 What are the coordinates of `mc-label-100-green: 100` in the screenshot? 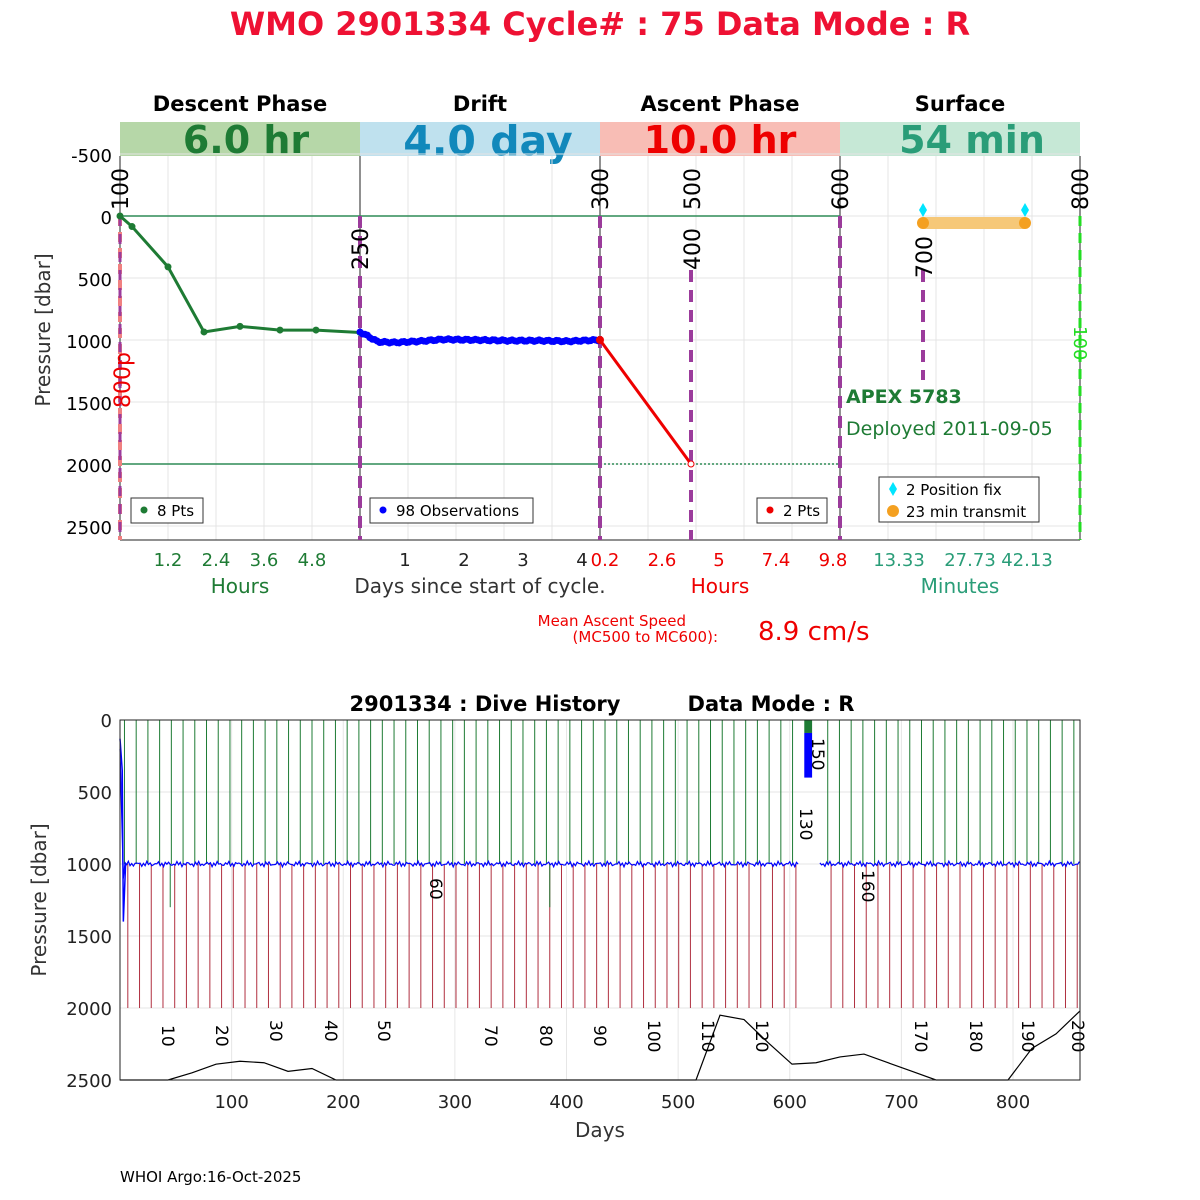 It's located at (1079, 343).